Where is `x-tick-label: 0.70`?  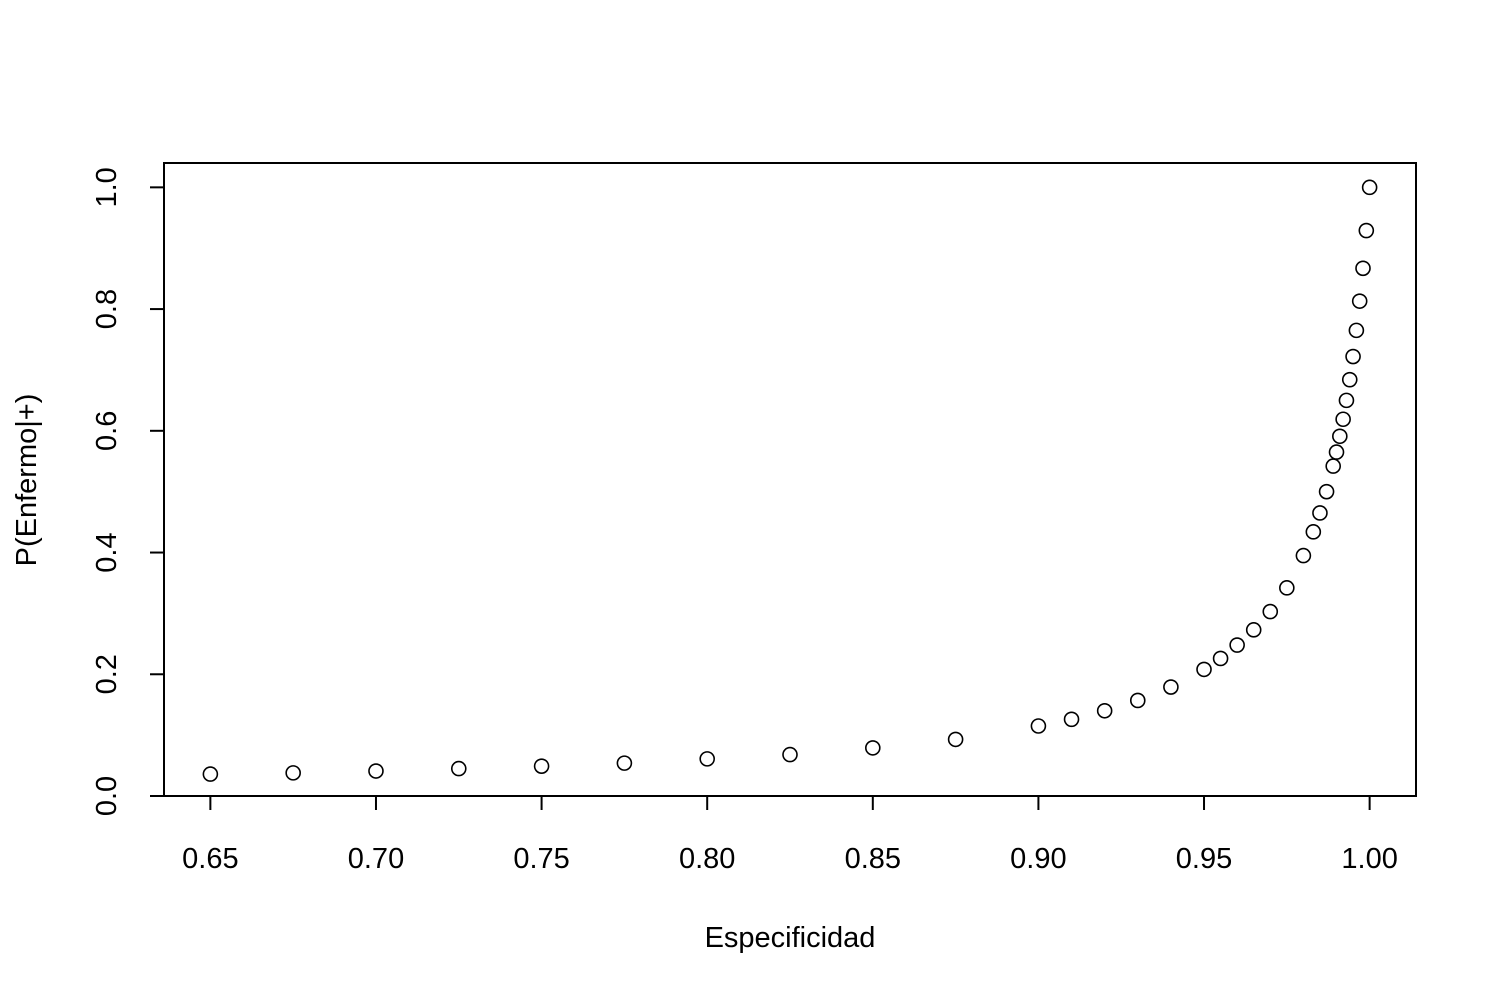
x-tick-label: 0.70 is located at coordinates (376, 859).